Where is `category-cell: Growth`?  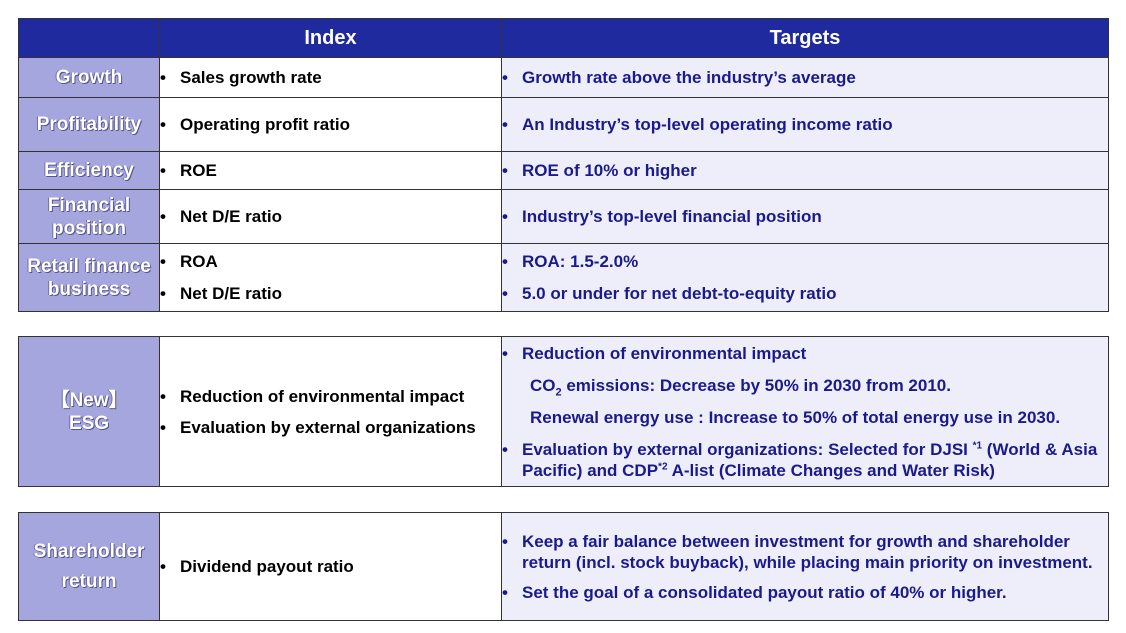 category-cell: Growth is located at coordinates (89, 77).